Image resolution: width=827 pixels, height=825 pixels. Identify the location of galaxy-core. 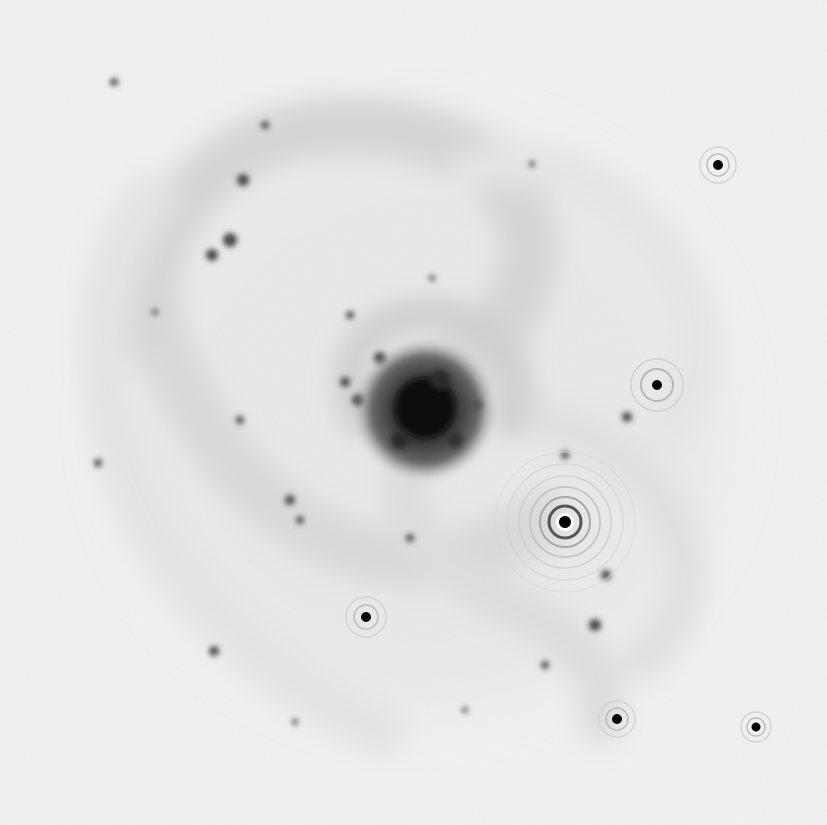
(425, 410).